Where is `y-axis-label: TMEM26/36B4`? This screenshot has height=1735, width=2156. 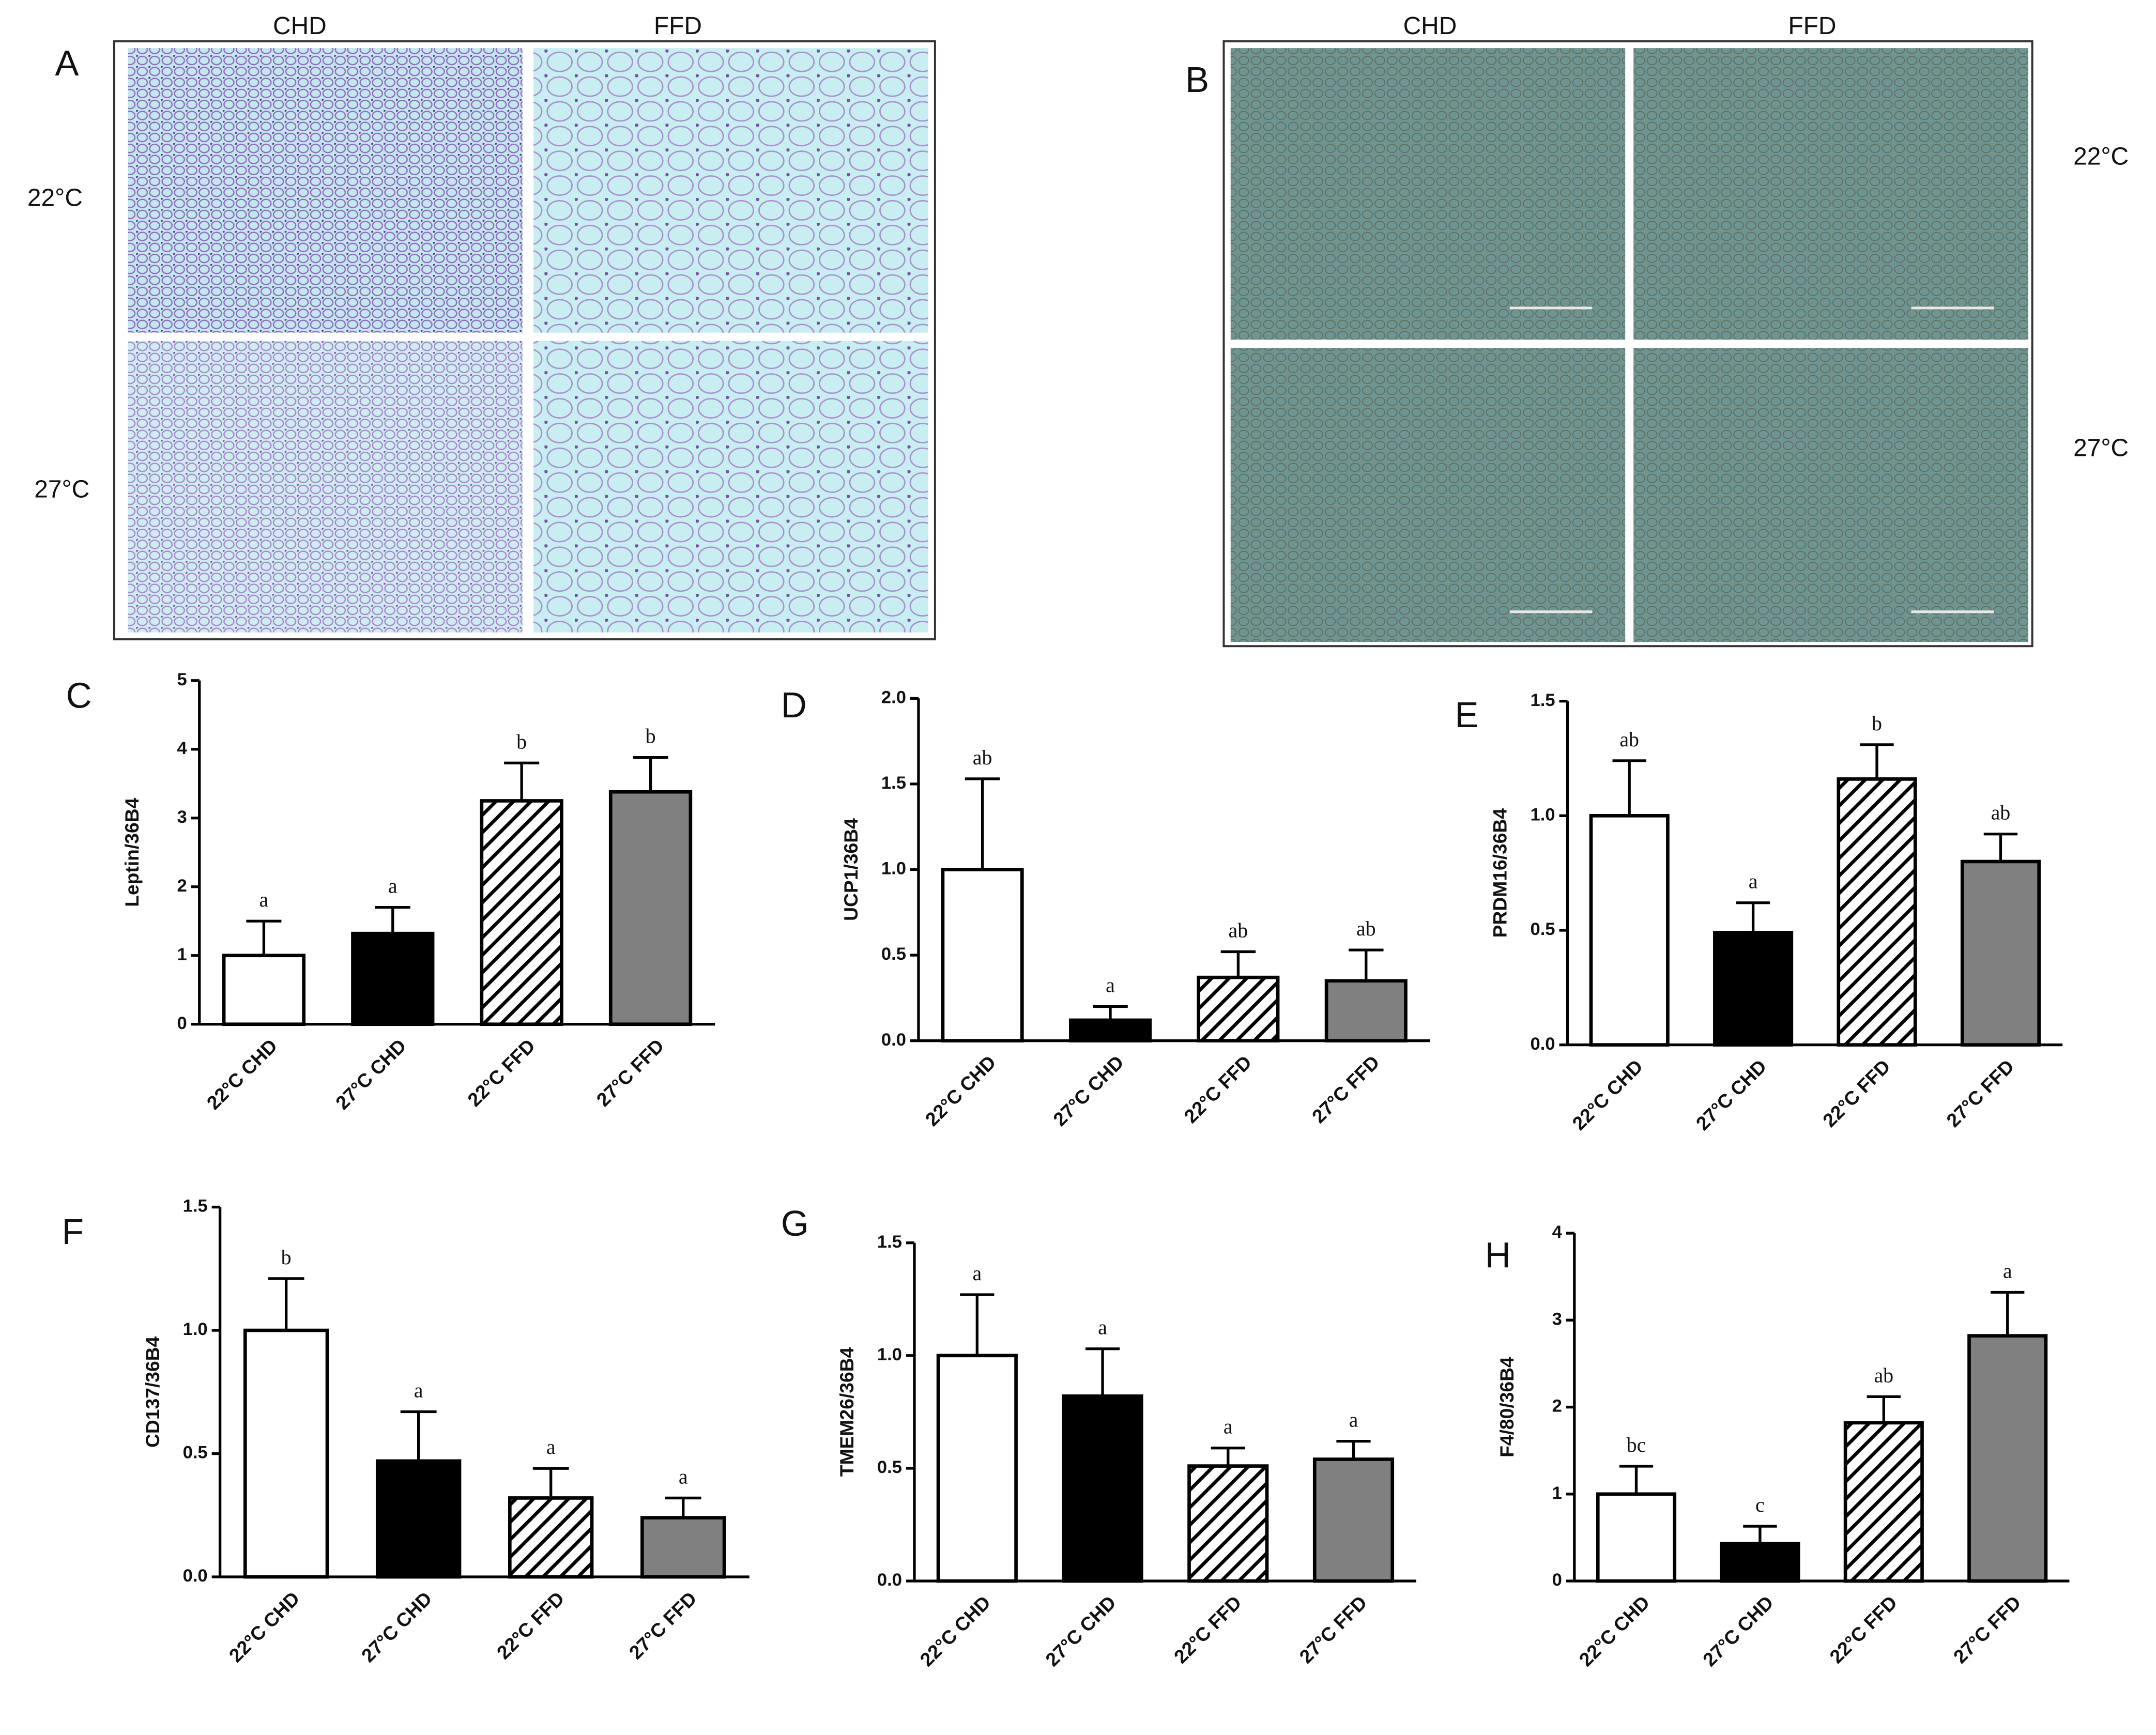
y-axis-label: TMEM26/36B4 is located at coordinates (847, 1412).